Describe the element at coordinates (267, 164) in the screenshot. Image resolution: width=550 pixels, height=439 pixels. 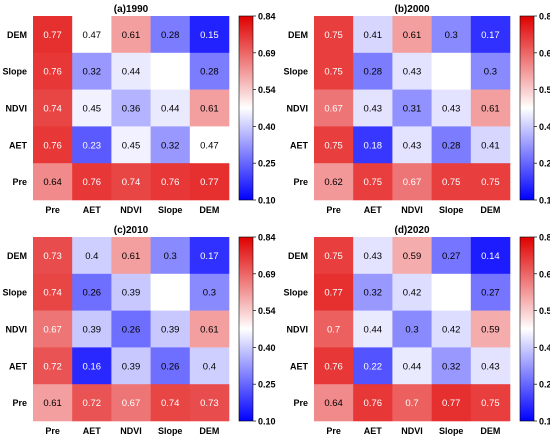
I see `colorbar-tick-label: 0.25` at that location.